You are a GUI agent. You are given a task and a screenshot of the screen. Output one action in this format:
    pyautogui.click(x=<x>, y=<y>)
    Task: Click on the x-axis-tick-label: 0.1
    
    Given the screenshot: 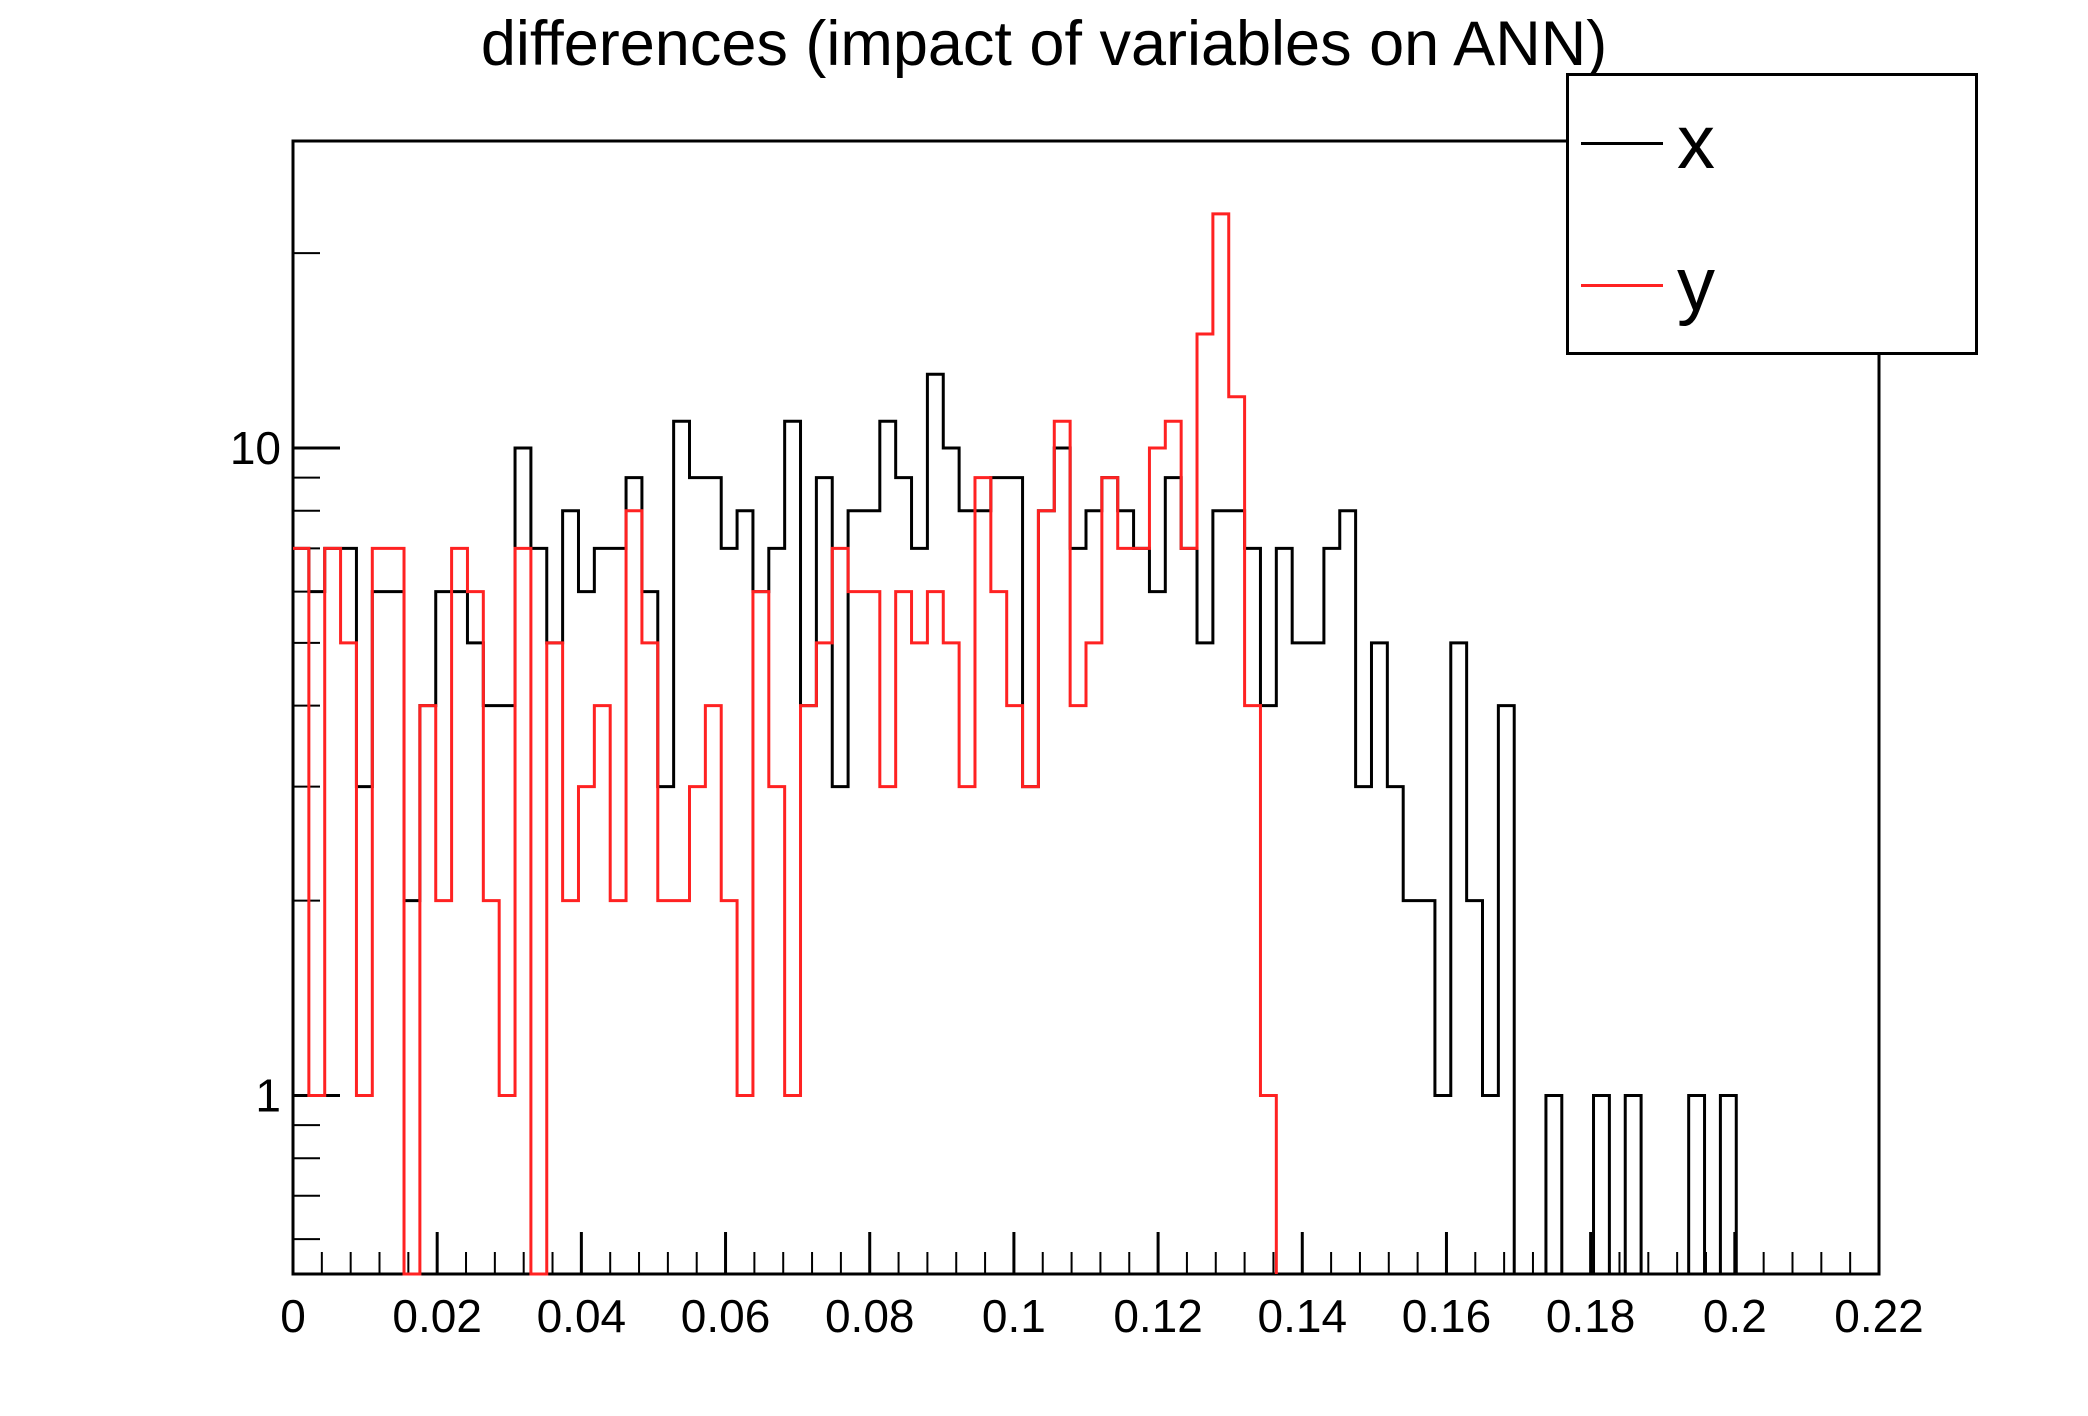 What is the action you would take?
    pyautogui.click(x=1014, y=1316)
    